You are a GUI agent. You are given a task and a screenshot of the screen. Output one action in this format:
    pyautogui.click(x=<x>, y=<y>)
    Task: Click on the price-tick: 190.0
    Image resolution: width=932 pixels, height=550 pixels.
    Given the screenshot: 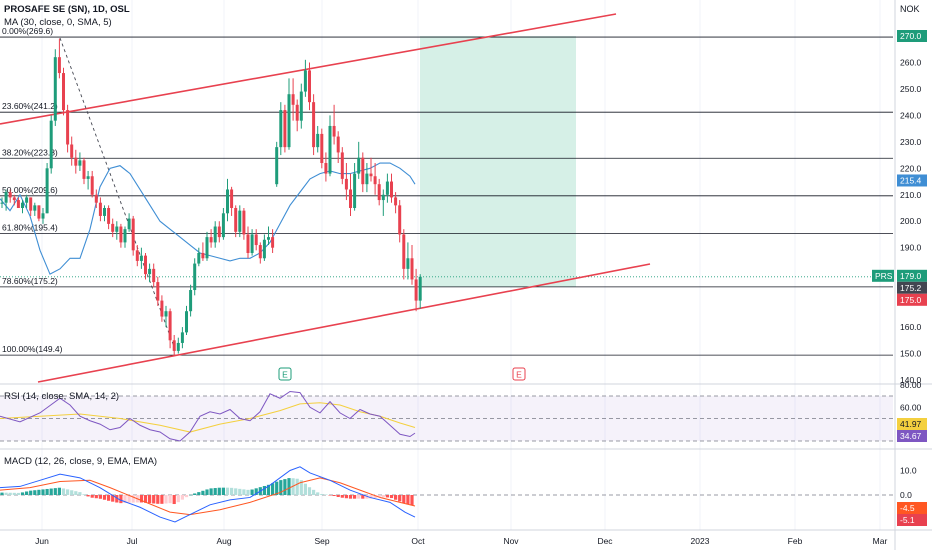 What is the action you would take?
    pyautogui.click(x=911, y=248)
    